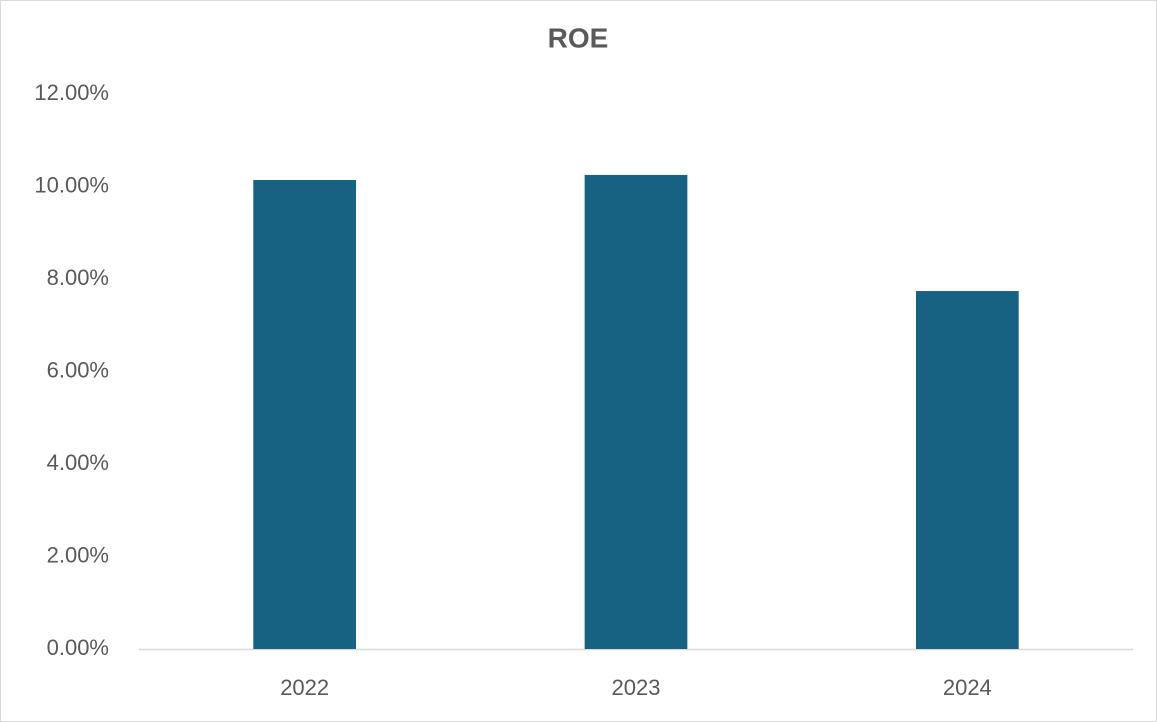 The height and width of the screenshot is (722, 1157). I want to click on y-tick-label: 10.00%, so click(71, 184).